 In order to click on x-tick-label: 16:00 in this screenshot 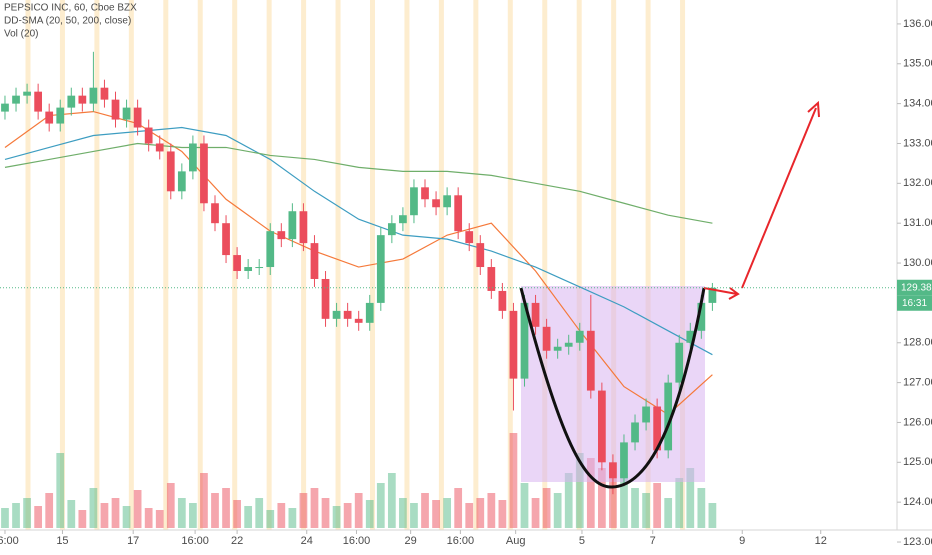, I will do `click(357, 541)`.